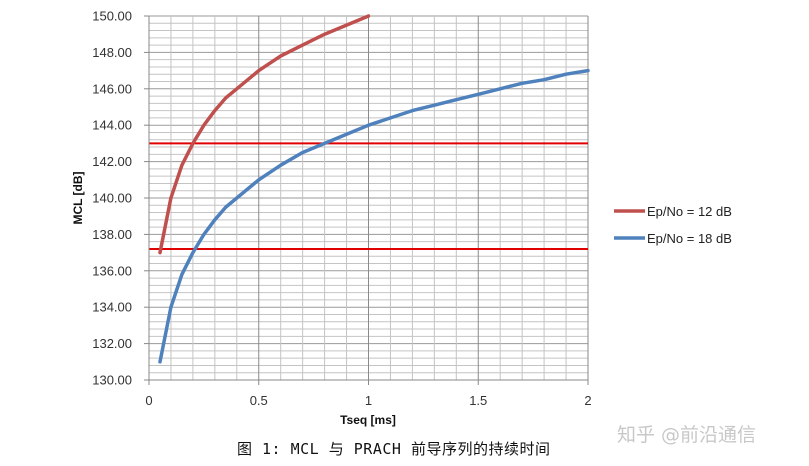 The image size is (809, 466). What do you see at coordinates (112, 343) in the screenshot?
I see `y-tick-label: 132.00` at bounding box center [112, 343].